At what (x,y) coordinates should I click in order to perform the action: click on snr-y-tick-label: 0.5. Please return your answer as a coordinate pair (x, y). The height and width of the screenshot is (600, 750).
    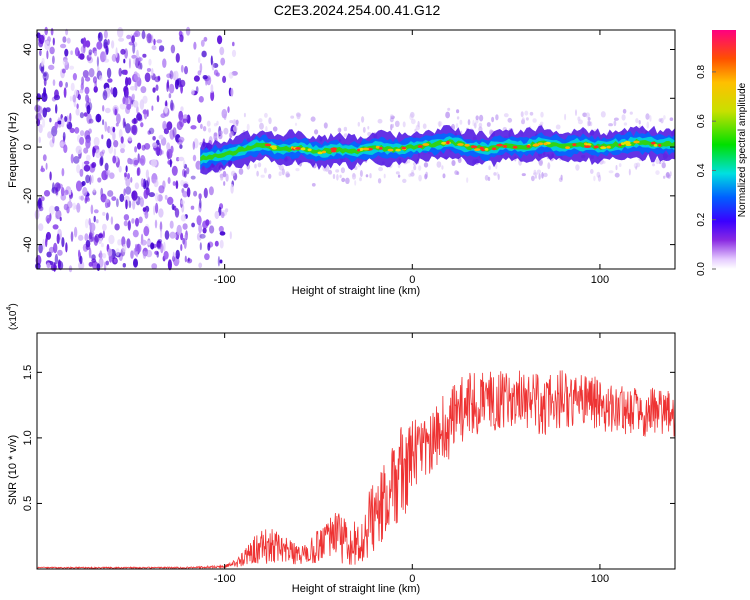
    Looking at the image, I should click on (28, 503).